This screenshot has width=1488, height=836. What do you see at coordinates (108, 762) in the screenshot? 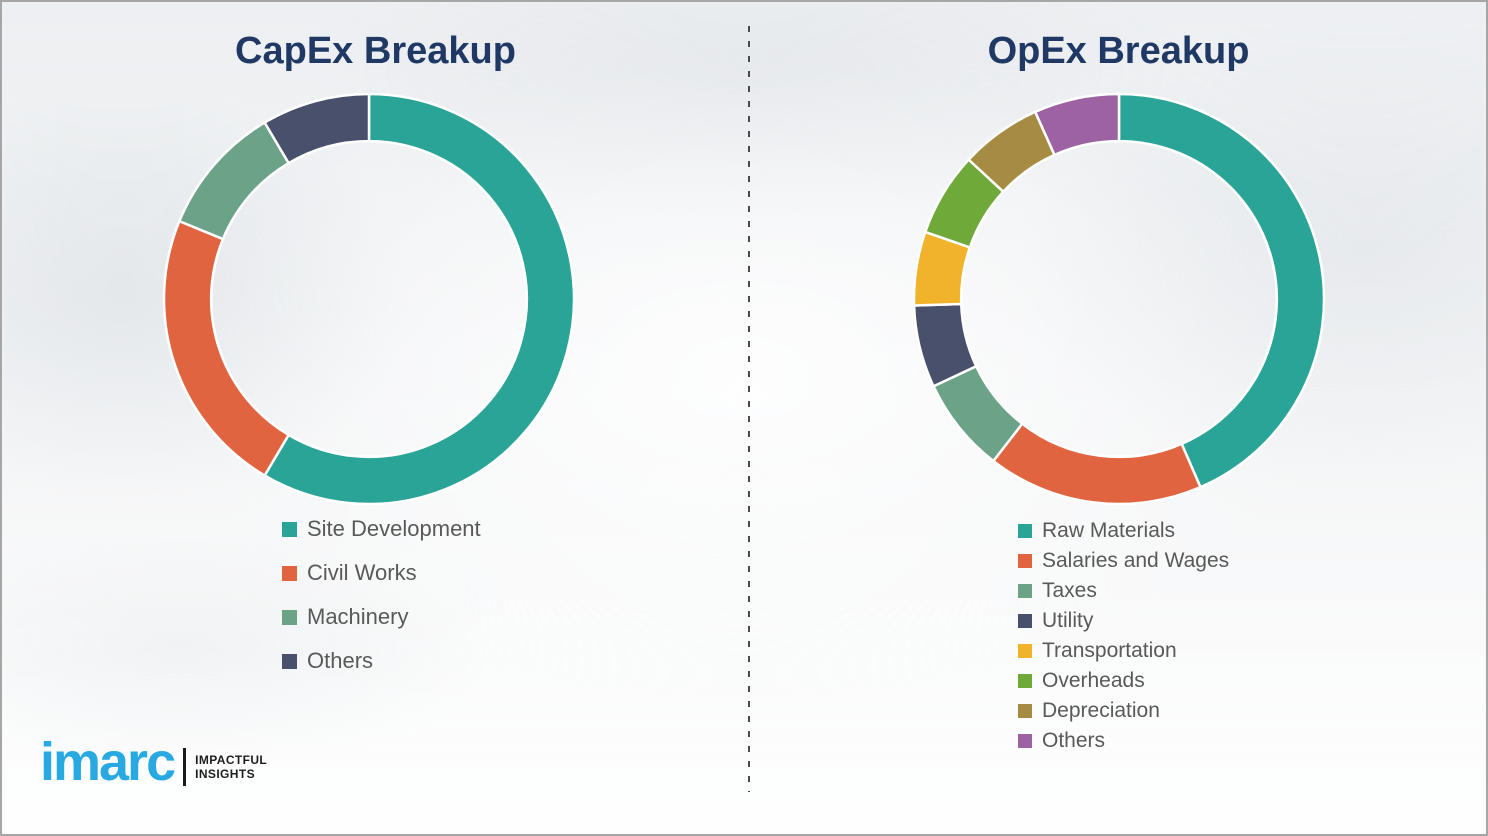
I see `imarc-logo-wordmark: imarc` at bounding box center [108, 762].